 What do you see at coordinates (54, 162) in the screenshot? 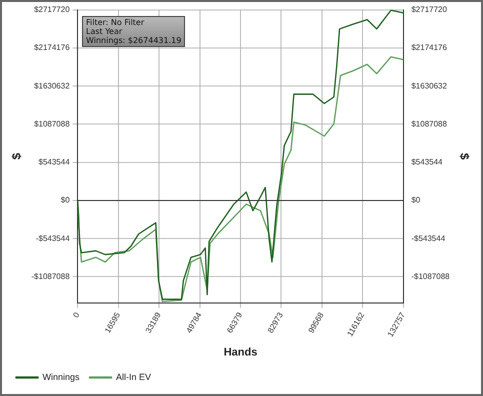
I see `y-tick-label: $543544` at bounding box center [54, 162].